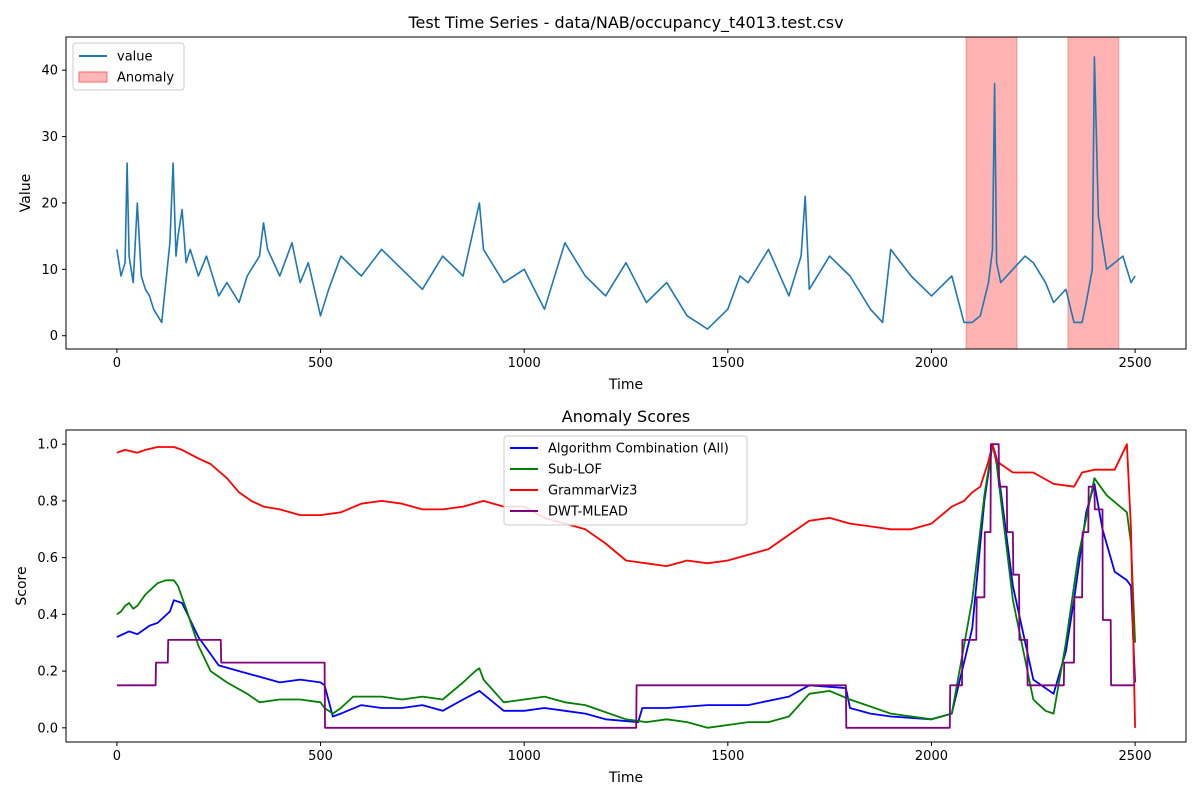  I want to click on legend-label-algorithm-combination-all: Algorithm Combination (All), so click(638, 449).